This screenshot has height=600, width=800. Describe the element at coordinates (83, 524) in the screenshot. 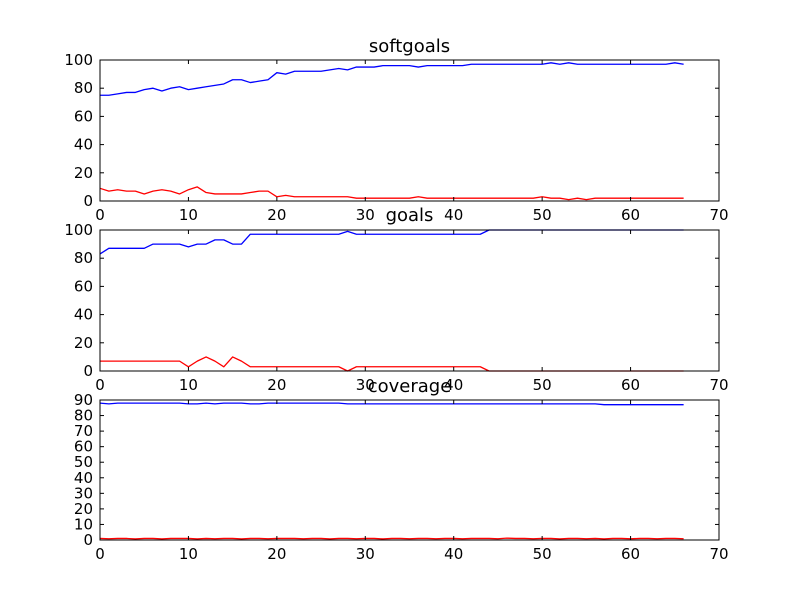

I see `y-tick-label: 10` at that location.